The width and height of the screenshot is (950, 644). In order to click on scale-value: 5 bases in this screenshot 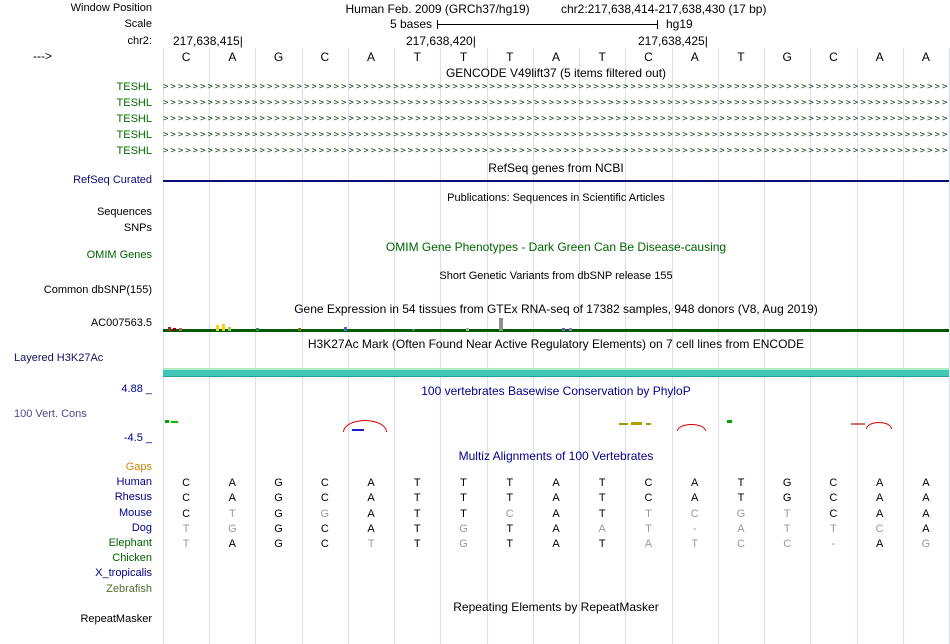, I will do `click(410, 24)`.